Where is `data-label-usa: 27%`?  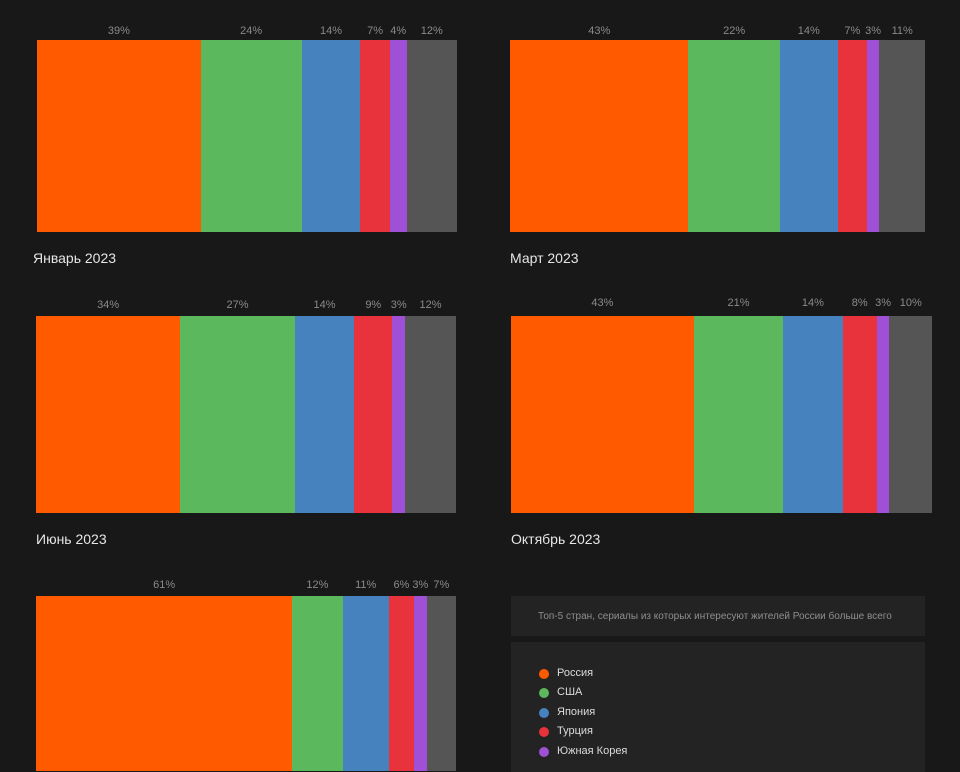
data-label-usa: 27% is located at coordinates (237, 305).